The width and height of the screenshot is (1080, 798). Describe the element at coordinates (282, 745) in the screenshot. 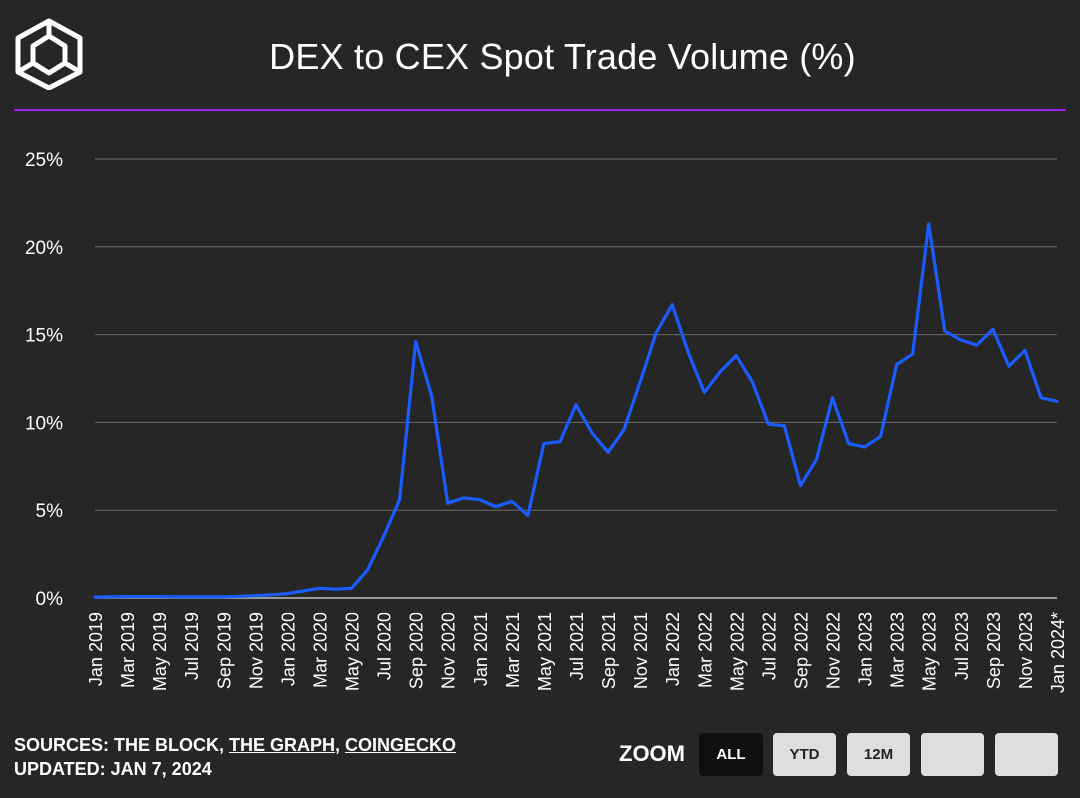

I see `source-link-the-graph: THE GRAPH` at that location.